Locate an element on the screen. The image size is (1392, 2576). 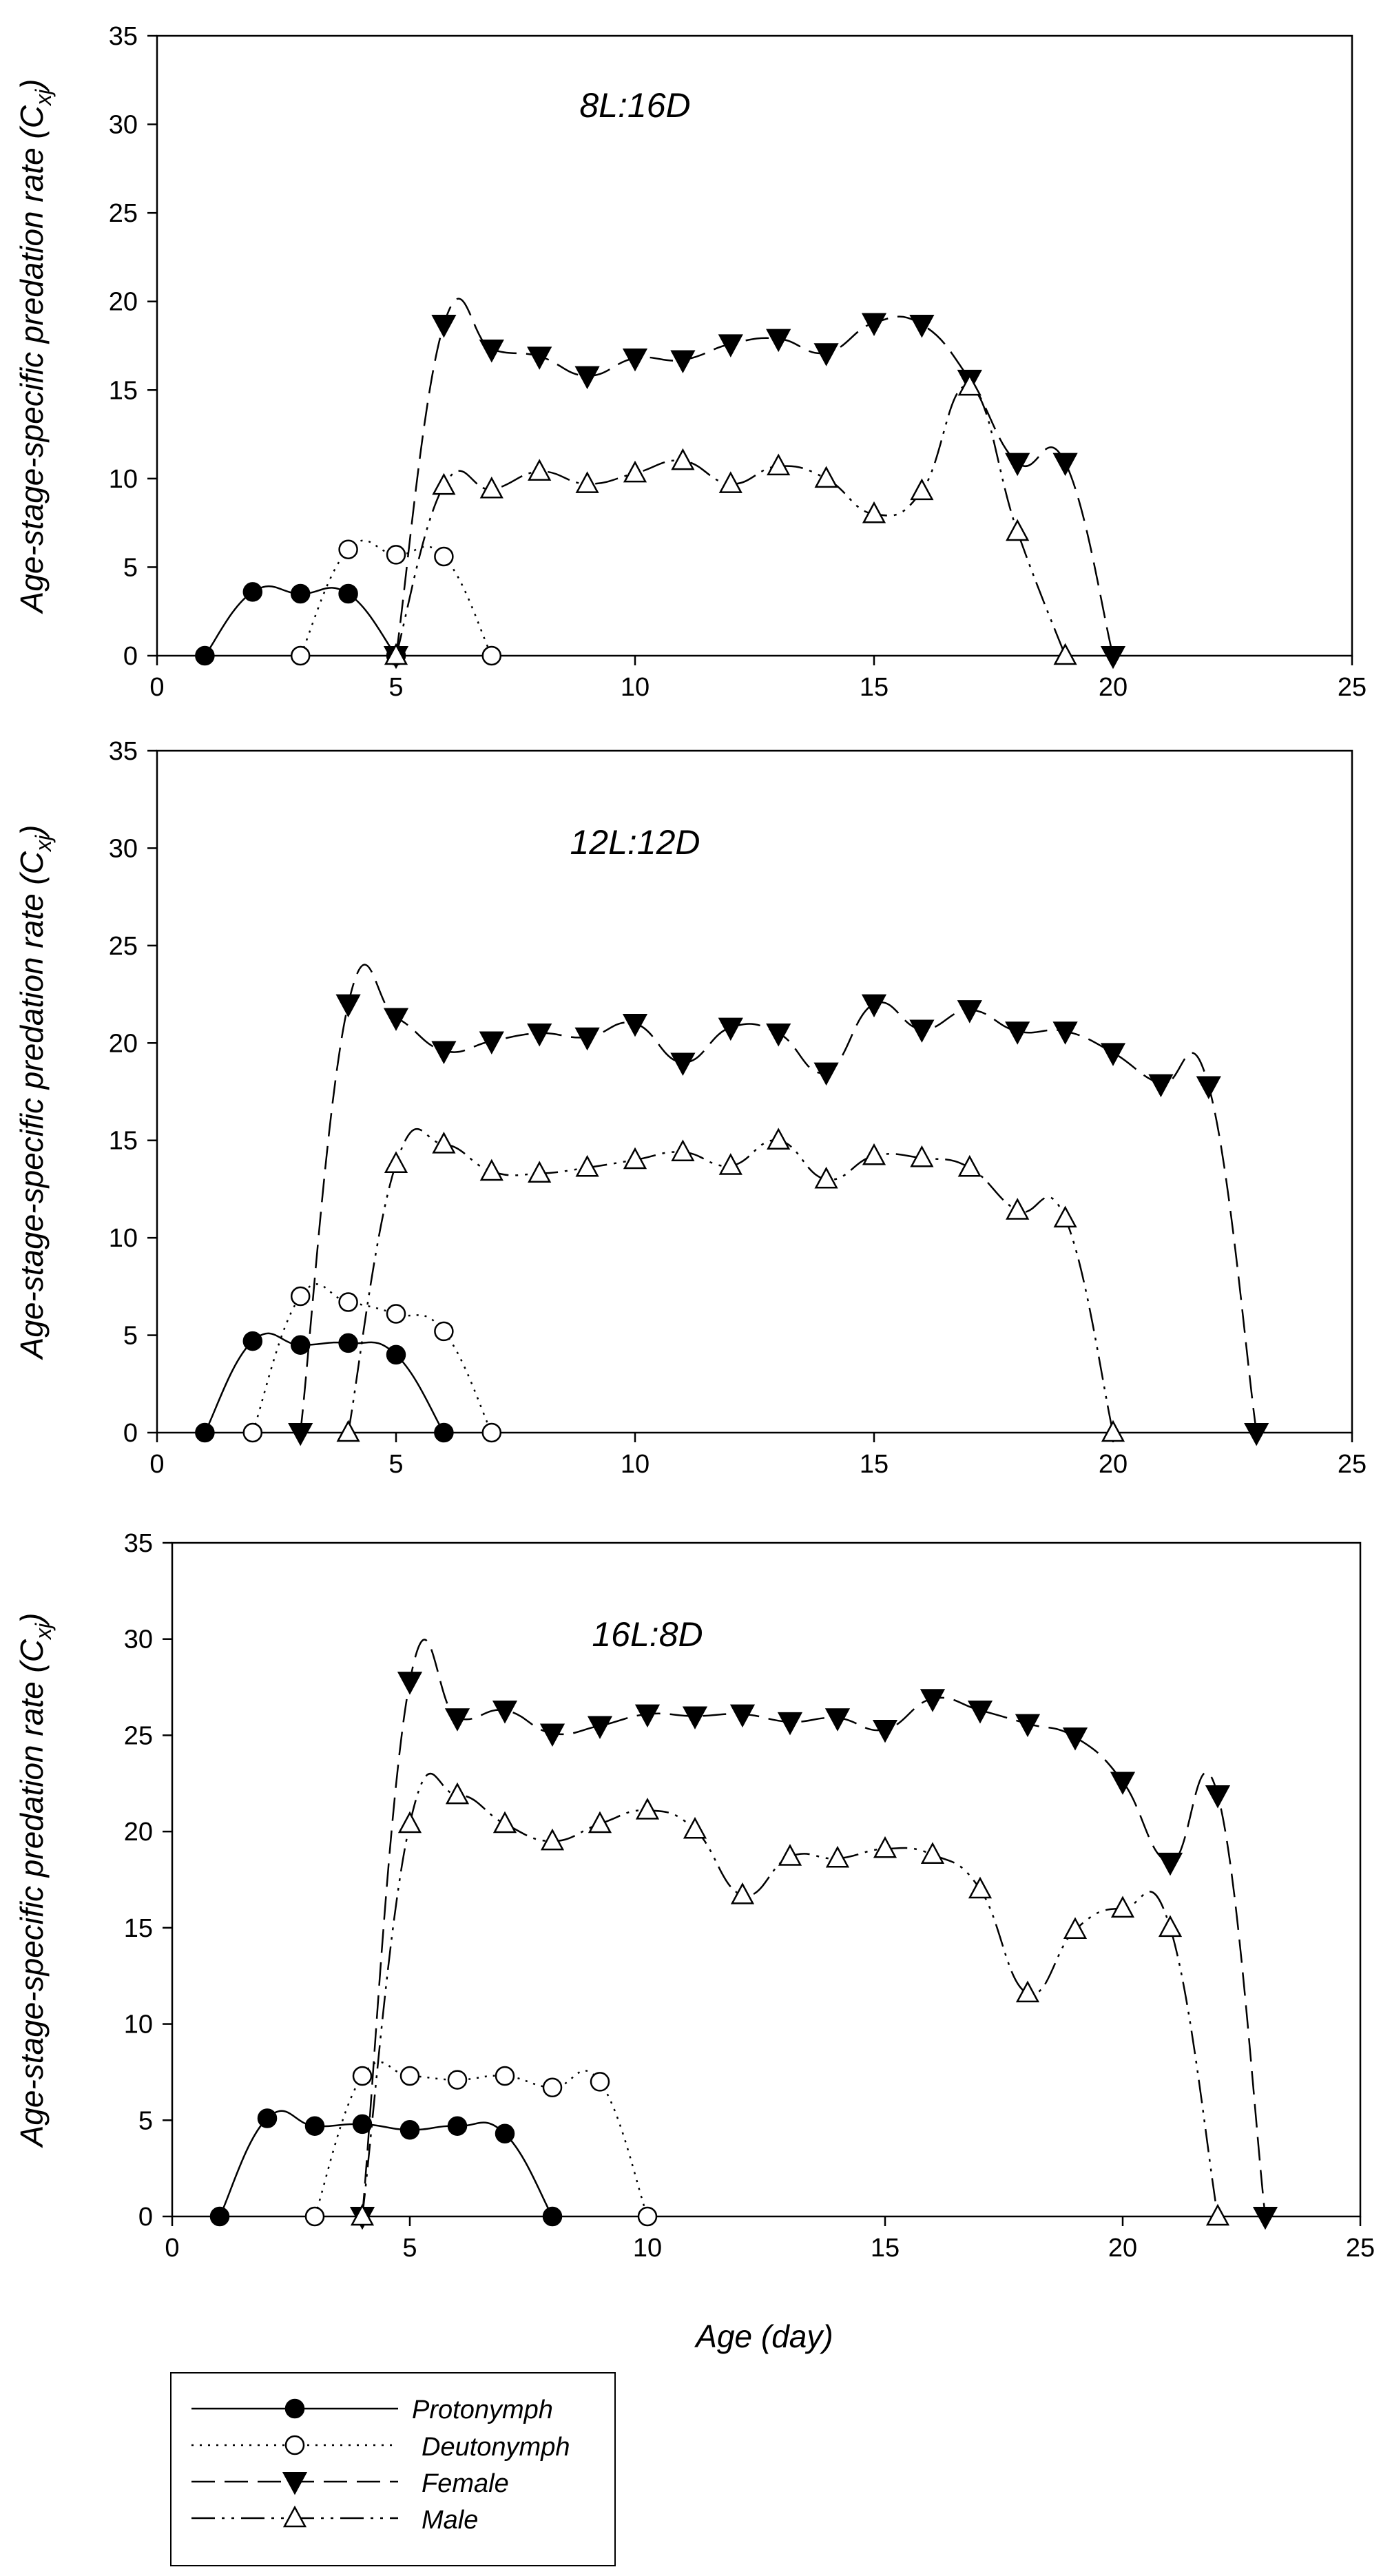
series-line-female is located at coordinates (814, 1928).